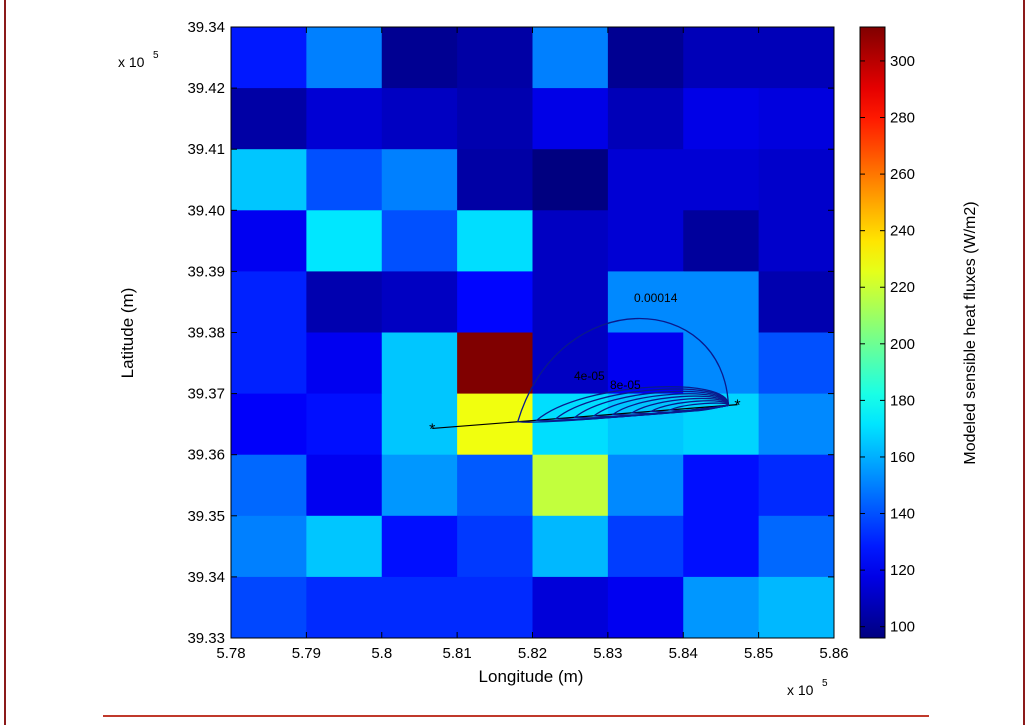 The width and height of the screenshot is (1029, 727). Describe the element at coordinates (902, 570) in the screenshot. I see `colorbar-tick-label: 120` at that location.